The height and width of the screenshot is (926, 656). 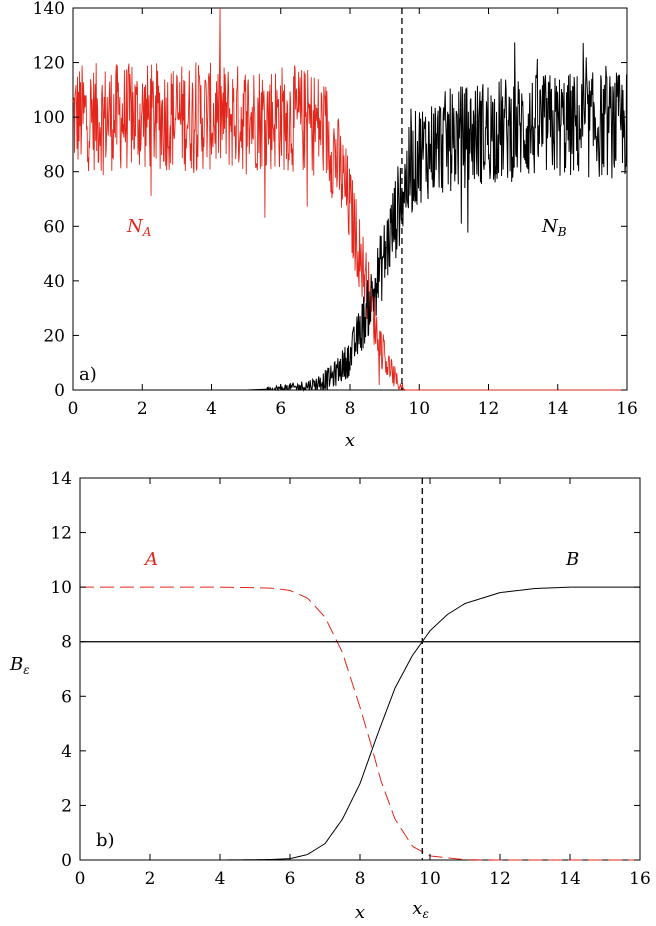 I want to click on y-tick-label: 12, so click(x=61, y=534).